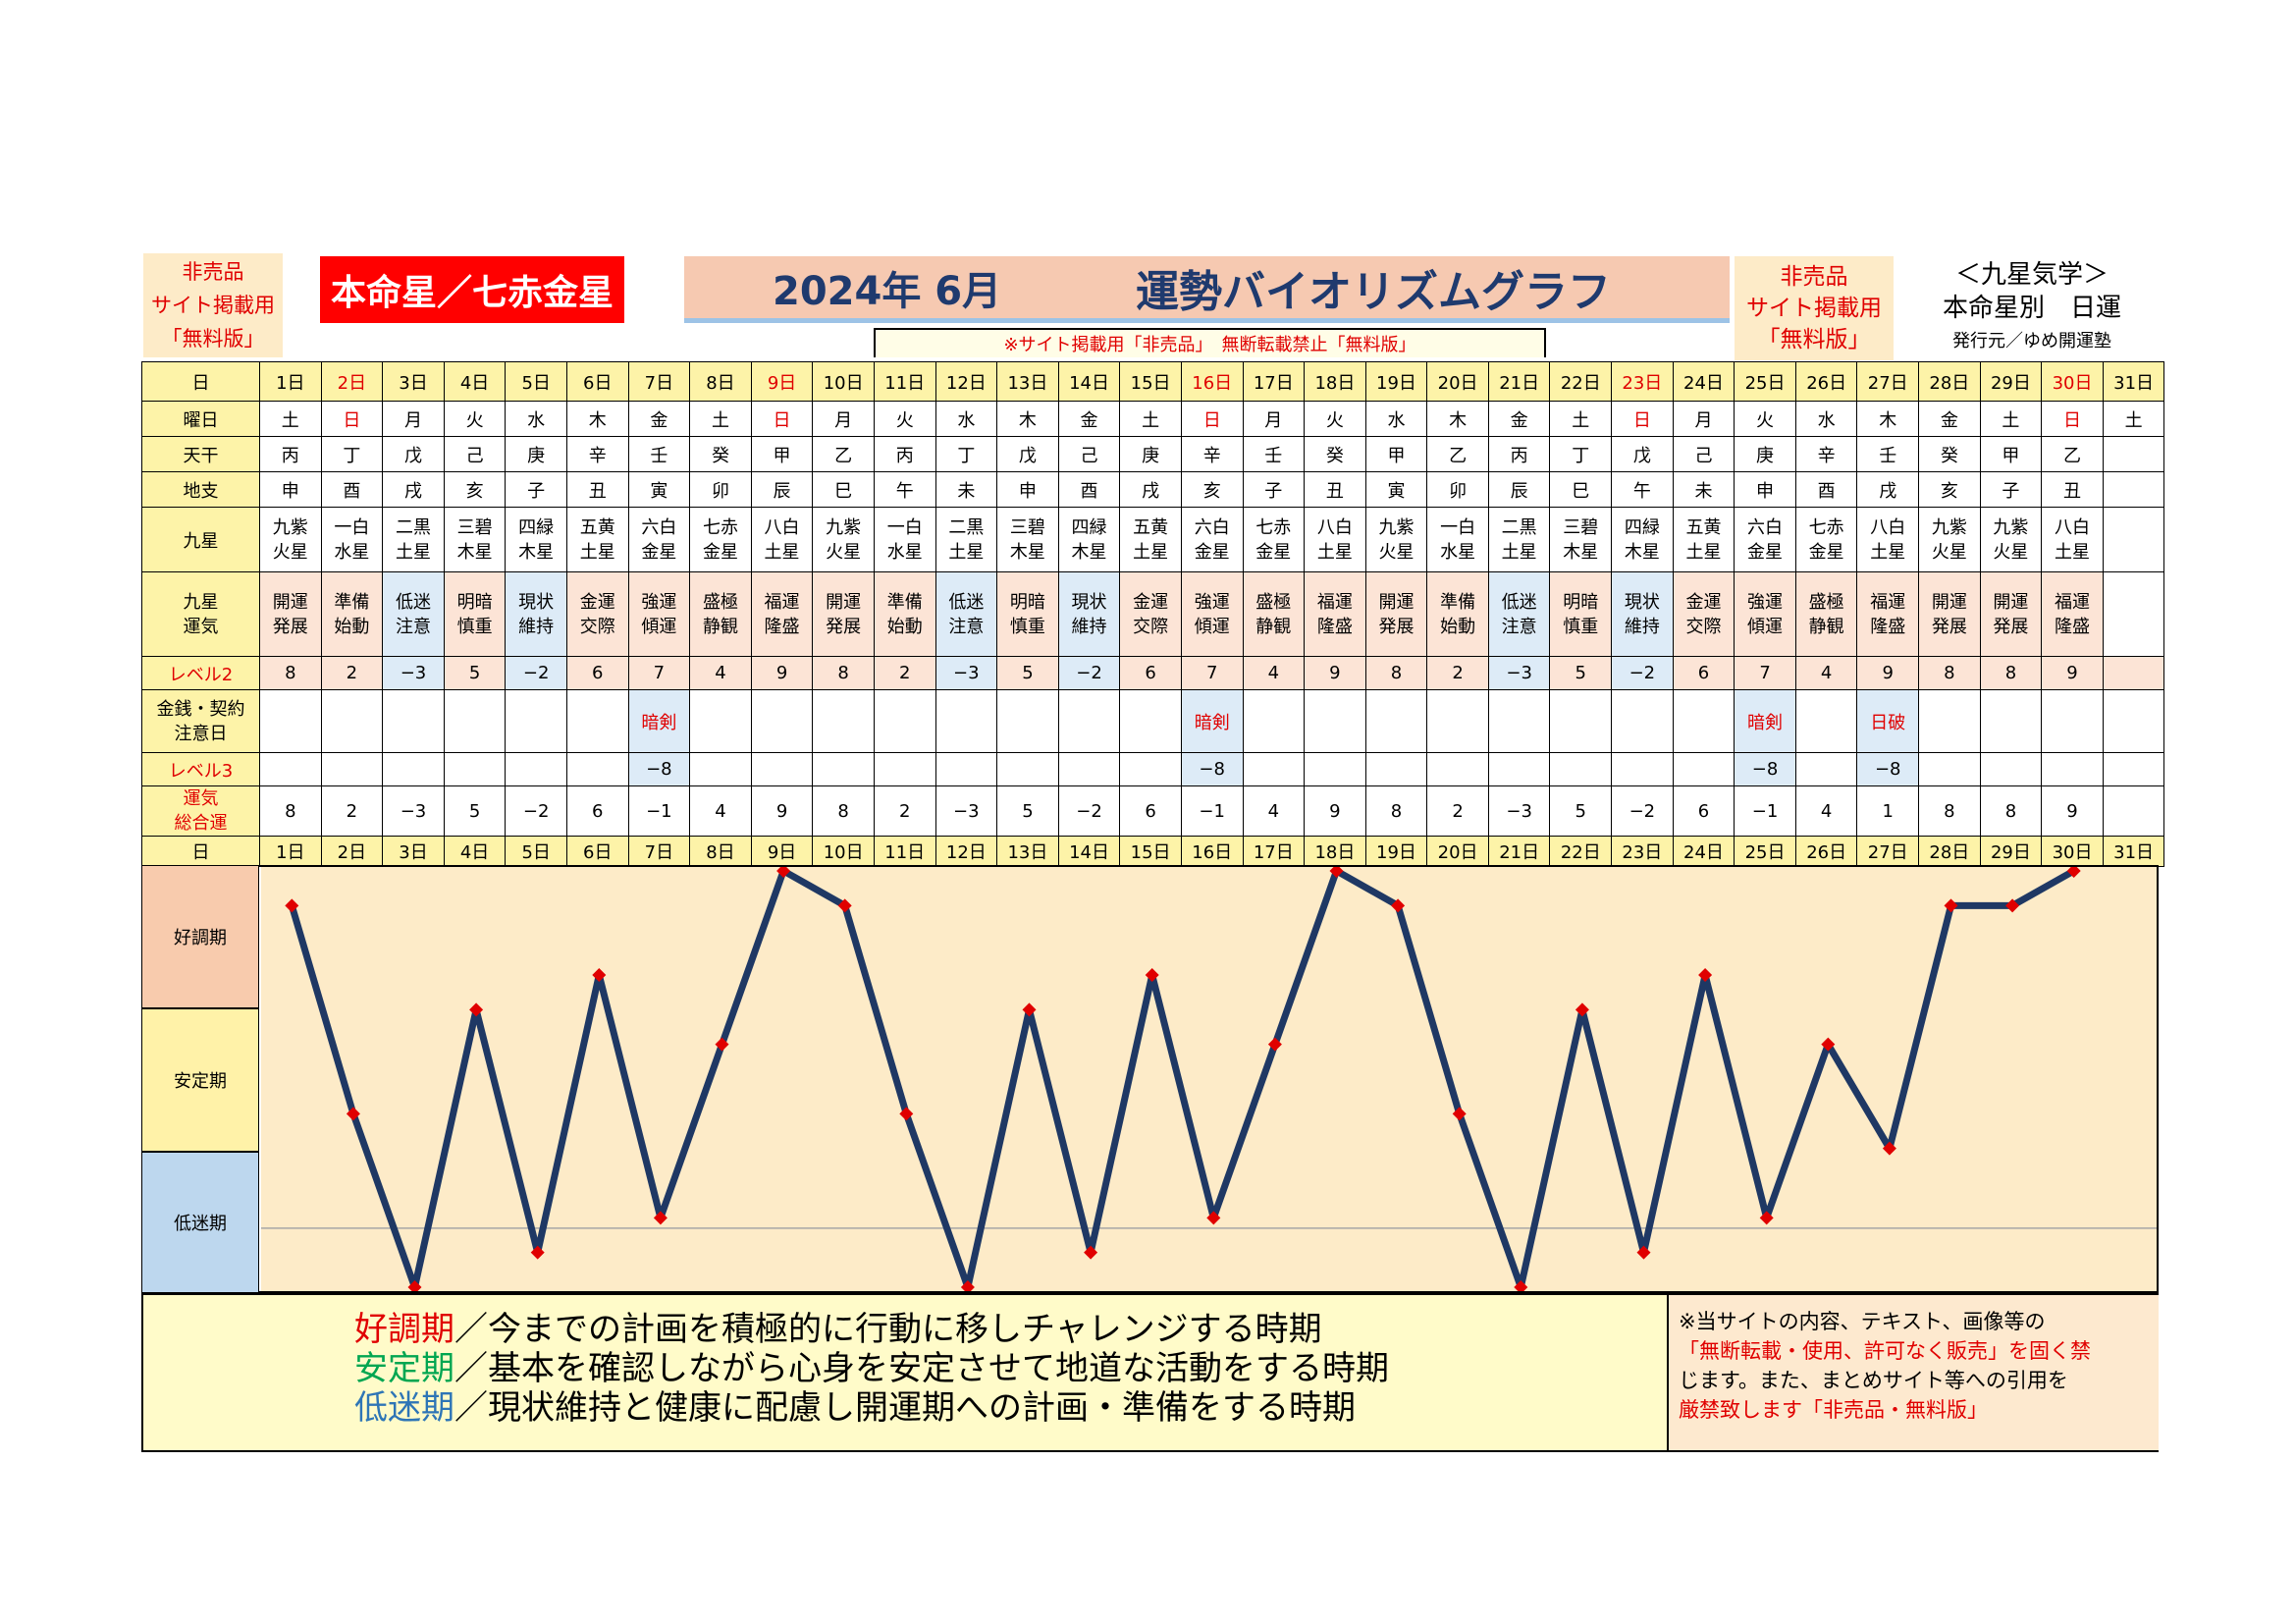 Image resolution: width=2296 pixels, height=1624 pixels. What do you see at coordinates (782, 673) in the screenshot?
I see `cell-level2: 9` at bounding box center [782, 673].